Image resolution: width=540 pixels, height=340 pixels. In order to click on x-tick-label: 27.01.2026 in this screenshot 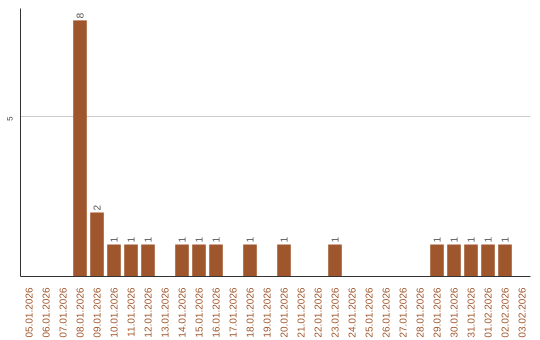, I will do `click(404, 312)`.